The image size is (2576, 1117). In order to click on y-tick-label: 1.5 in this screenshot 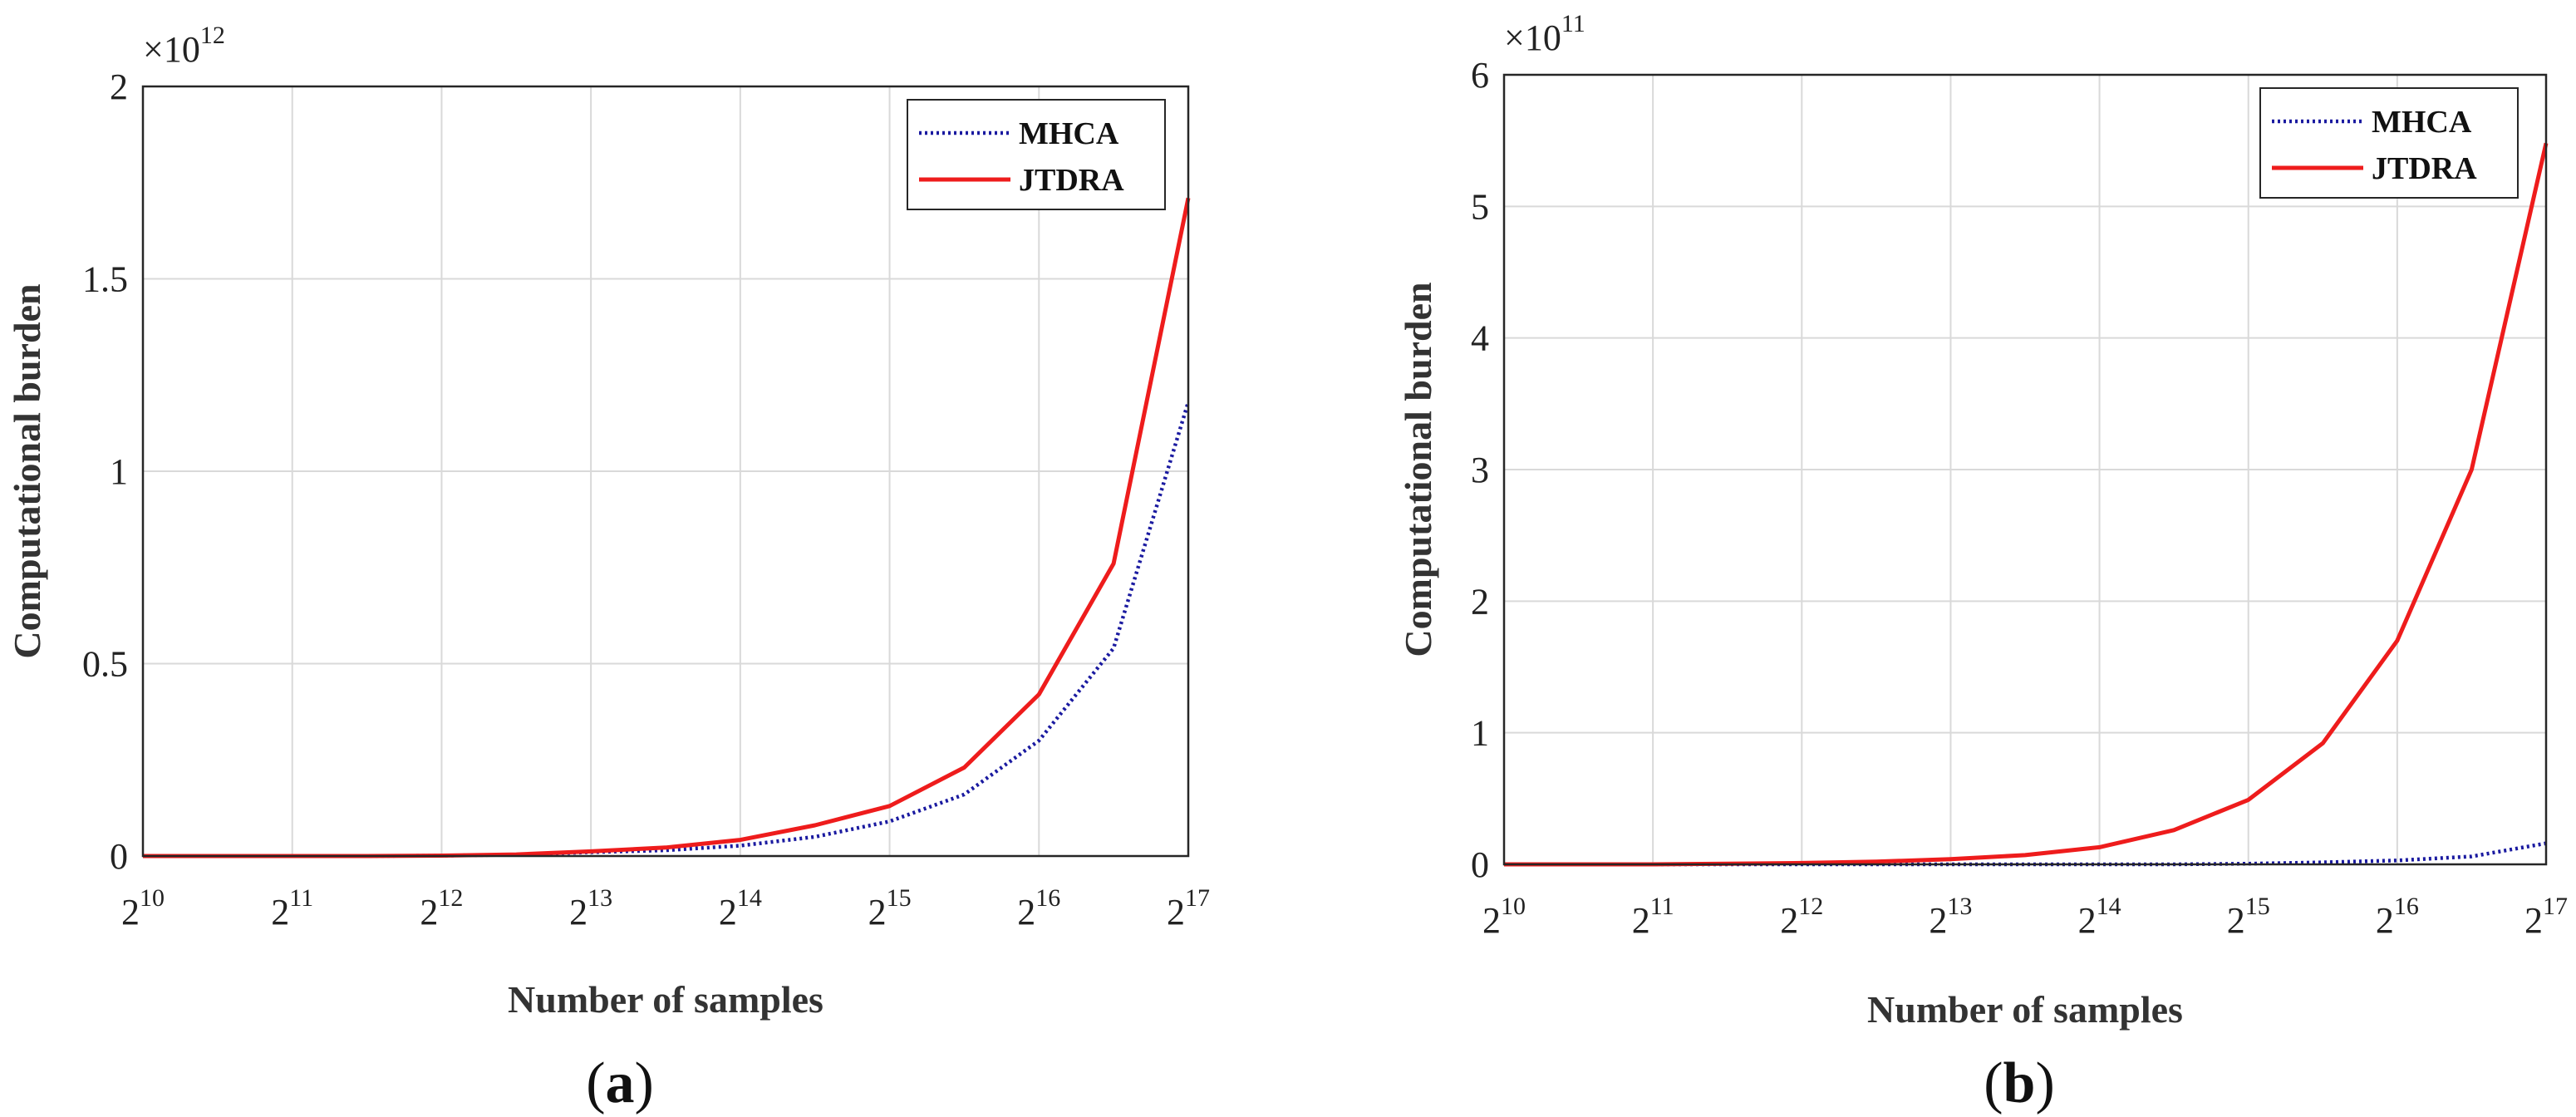, I will do `click(105, 279)`.